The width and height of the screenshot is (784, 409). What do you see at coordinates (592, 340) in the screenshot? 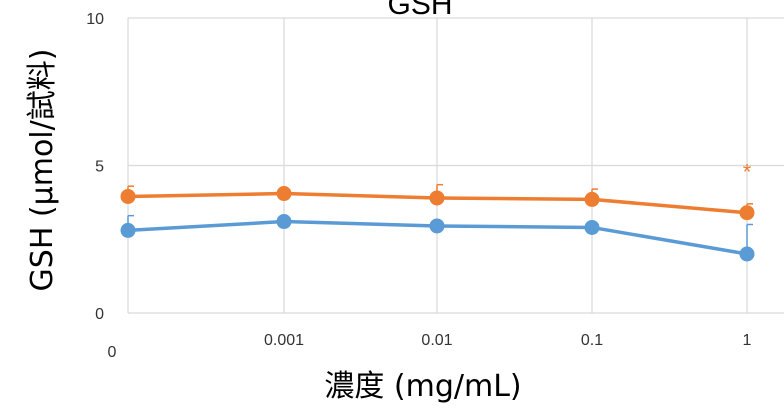
I see `x-tick-label: 0.1` at bounding box center [592, 340].